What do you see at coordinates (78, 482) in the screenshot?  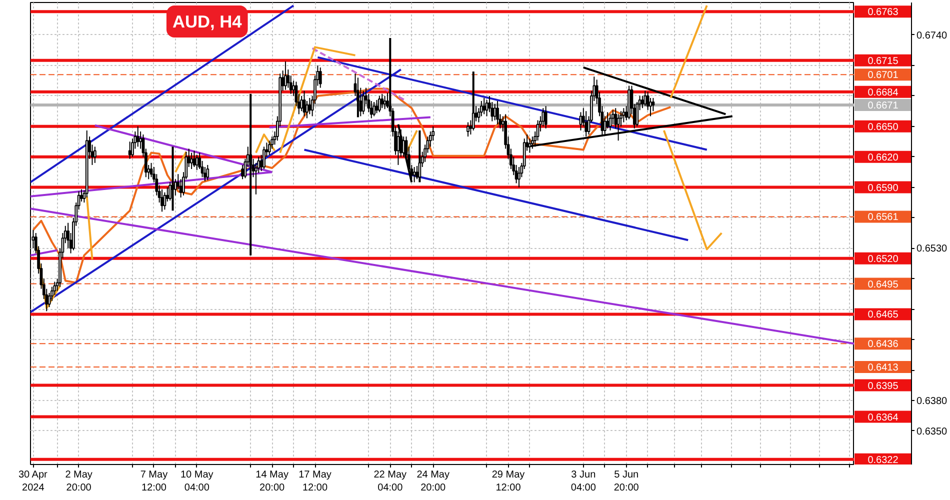 I see `x-tick-label: 2 May 20:00` at bounding box center [78, 482].